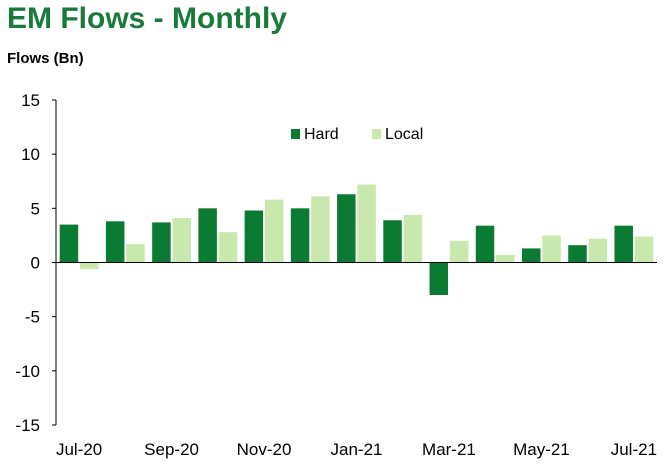 This screenshot has width=667, height=472. Describe the element at coordinates (264, 449) in the screenshot. I see `x-tick-label: Nov-20` at that location.